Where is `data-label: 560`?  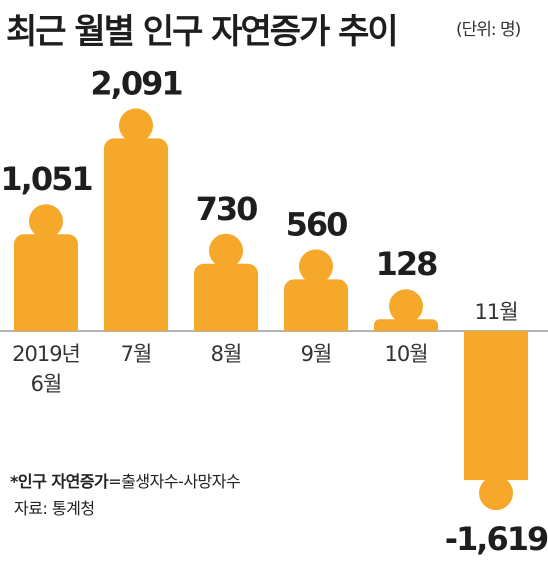 data-label: 560 is located at coordinates (317, 224).